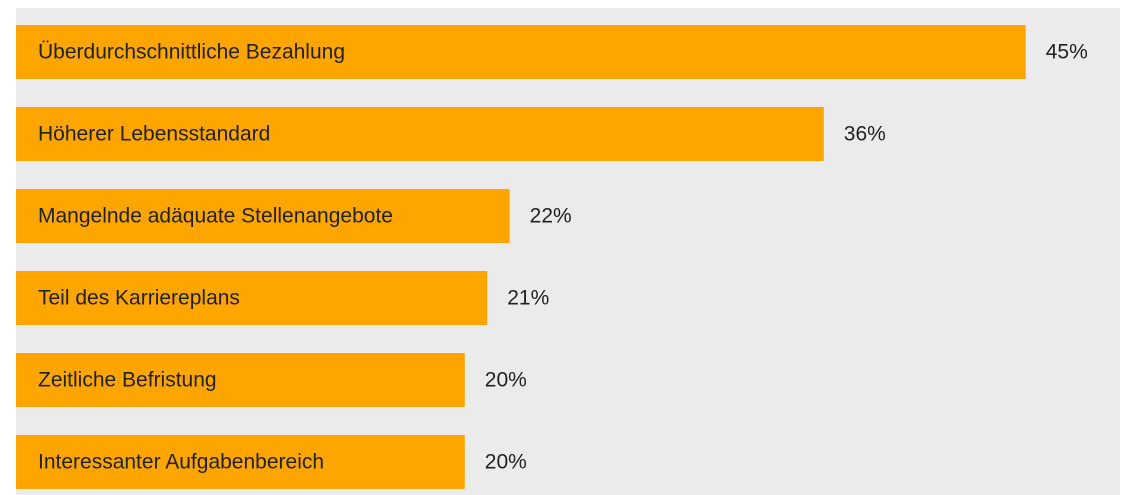  I want to click on category-label: Mangelnde adäquate Stellenangebote, so click(215, 216).